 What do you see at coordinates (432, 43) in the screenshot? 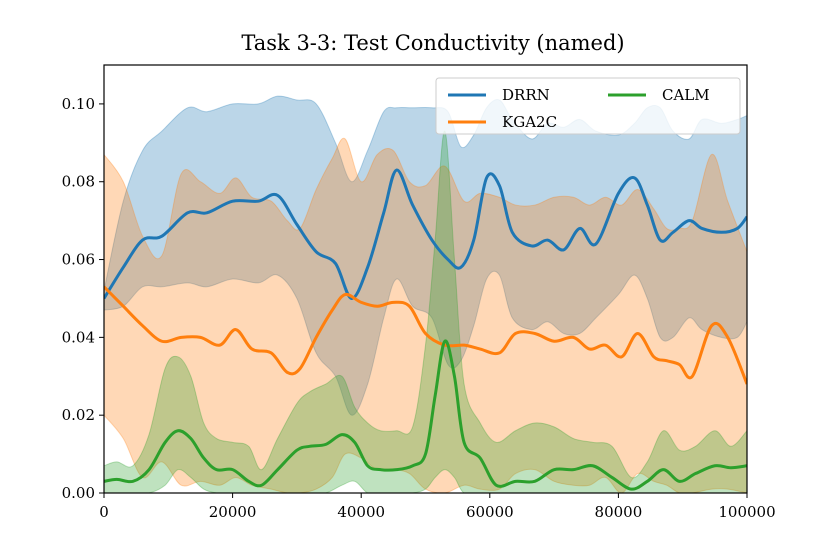
I see `chart-title: Task 3-3: Test Conductivity (named)` at bounding box center [432, 43].